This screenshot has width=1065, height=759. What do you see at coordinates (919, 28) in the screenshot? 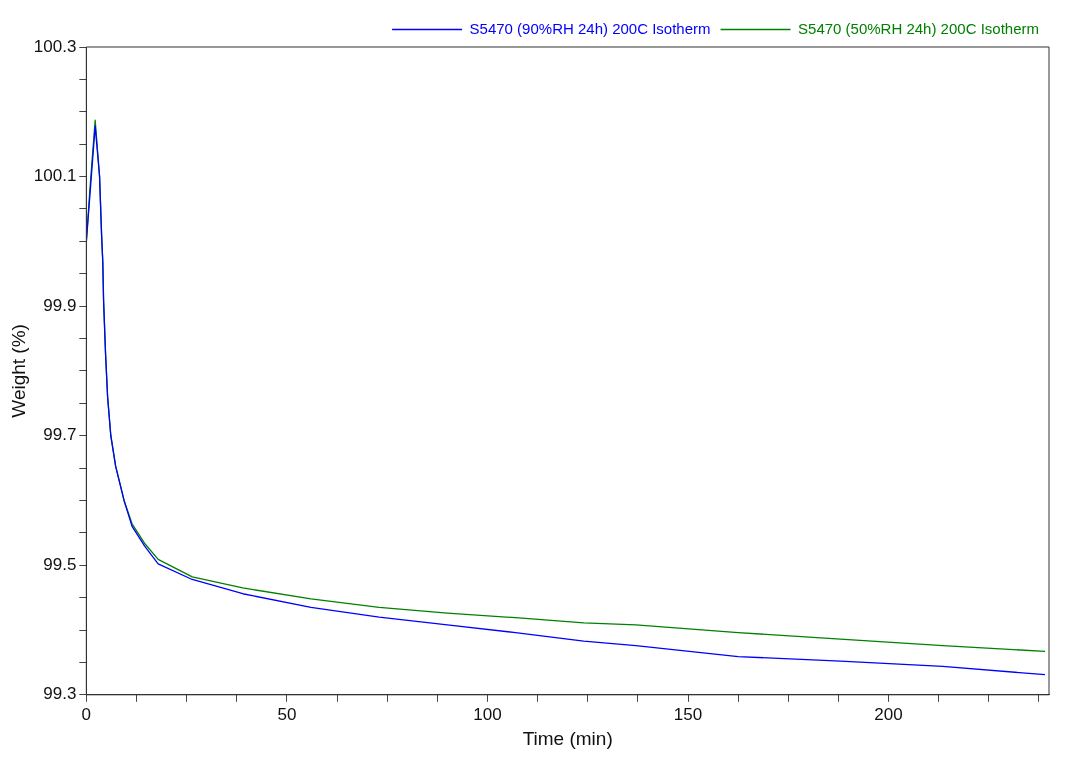
I see `legend-label: S5470 (50%RH 24h) 200C Isotherm` at bounding box center [919, 28].